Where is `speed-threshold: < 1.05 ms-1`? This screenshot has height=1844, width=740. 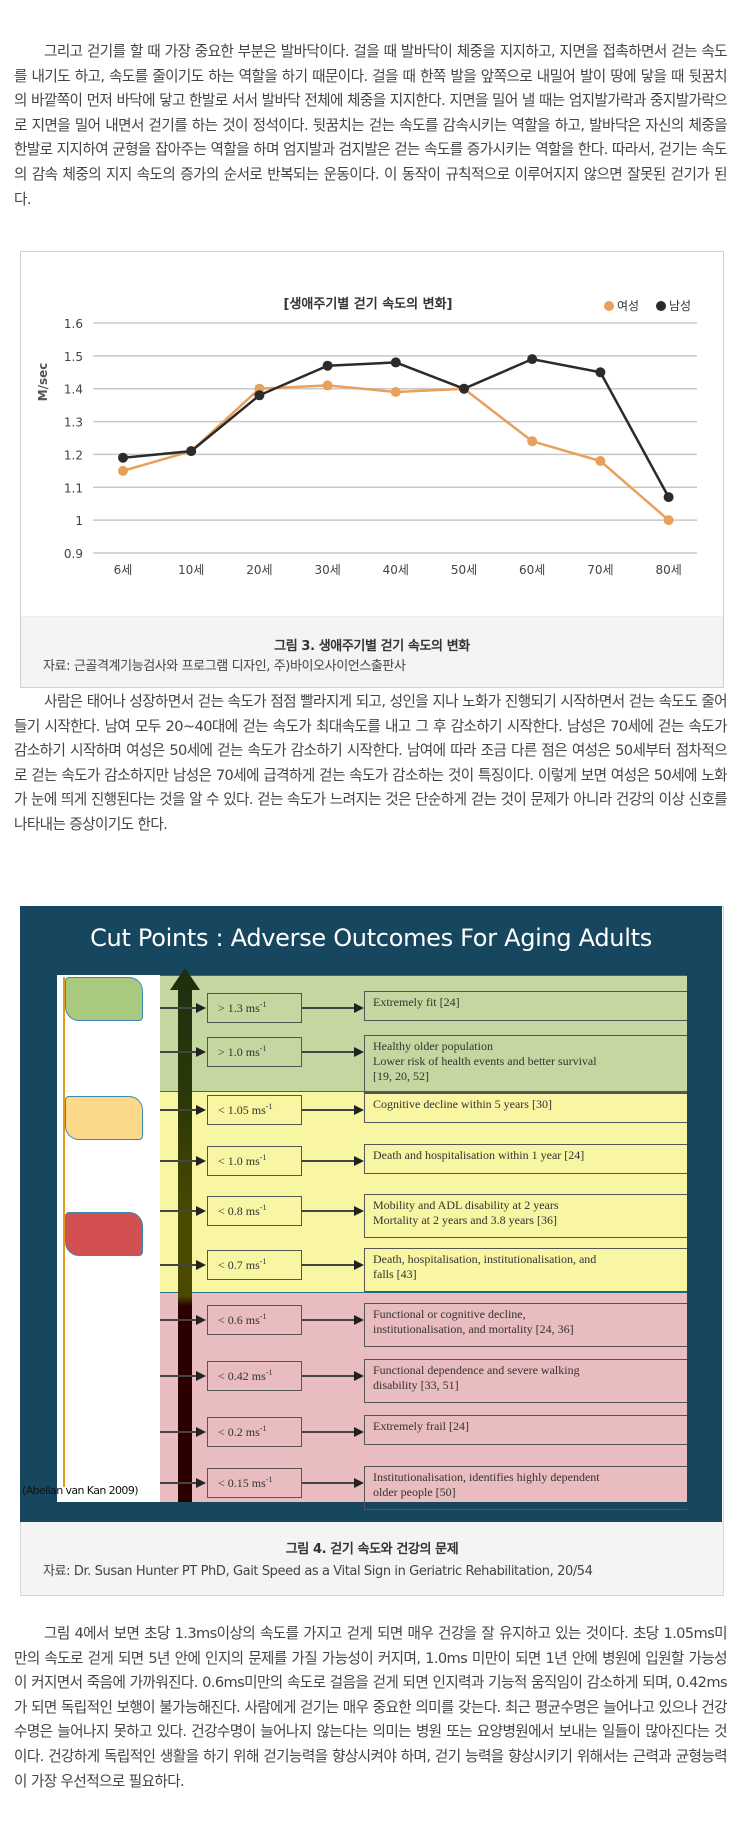 speed-threshold: < 1.05 ms-1 is located at coordinates (254, 1110).